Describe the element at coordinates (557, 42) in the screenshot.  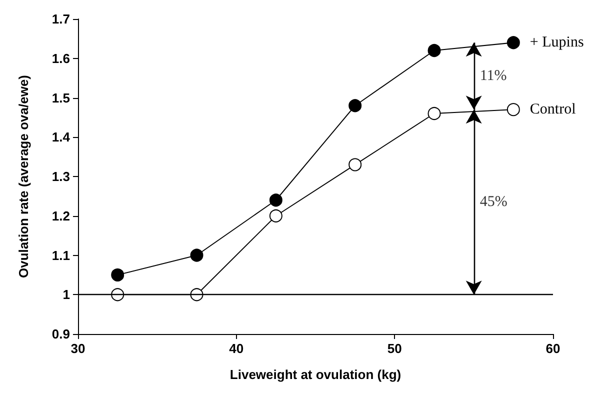
I see `series-label: + Lupins` at that location.